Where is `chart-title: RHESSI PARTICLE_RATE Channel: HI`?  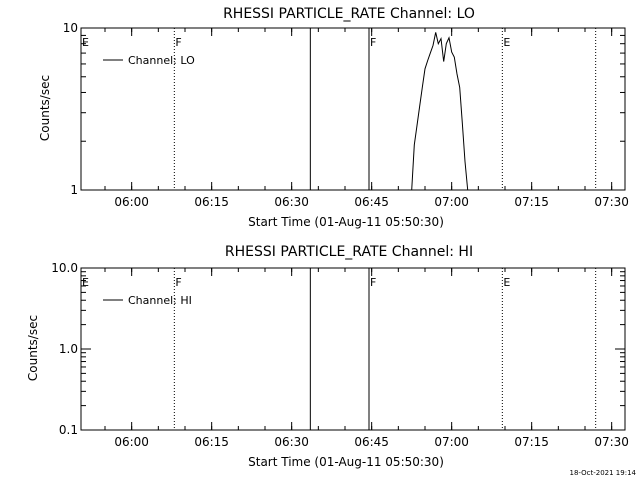 chart-title: RHESSI PARTICLE_RATE Channel: HI is located at coordinates (349, 252).